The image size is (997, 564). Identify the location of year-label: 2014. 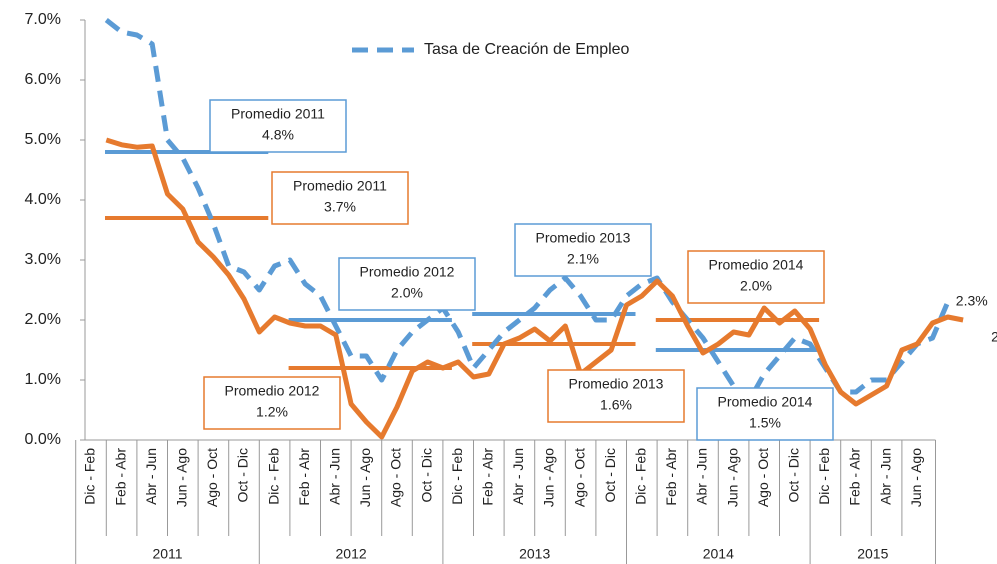
(718, 554).